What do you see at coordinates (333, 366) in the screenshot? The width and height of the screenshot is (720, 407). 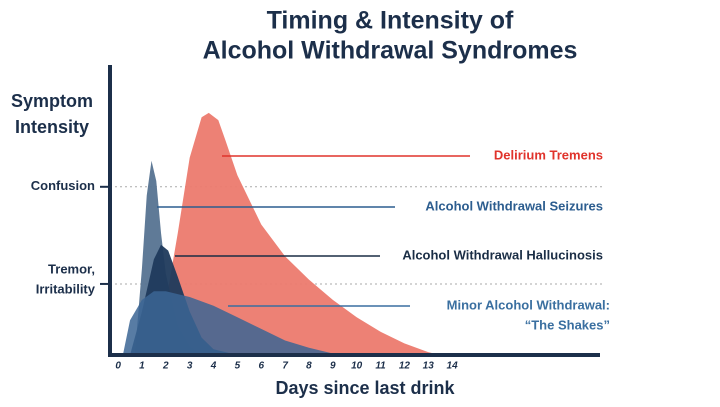 I see `x-tick-label: 9` at bounding box center [333, 366].